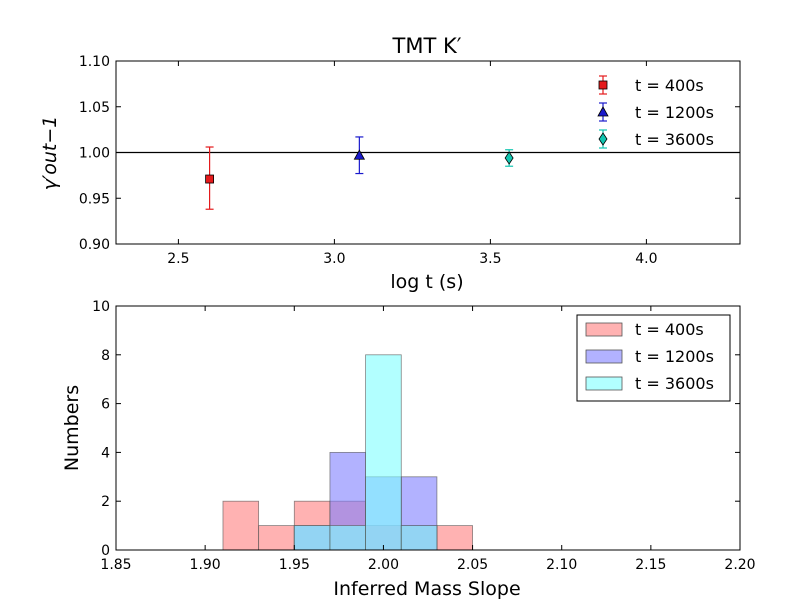 Image resolution: width=812 pixels, height=612 pixels. Describe the element at coordinates (205, 565) in the screenshot. I see `histogram-x-tick-label: 1.90` at that location.